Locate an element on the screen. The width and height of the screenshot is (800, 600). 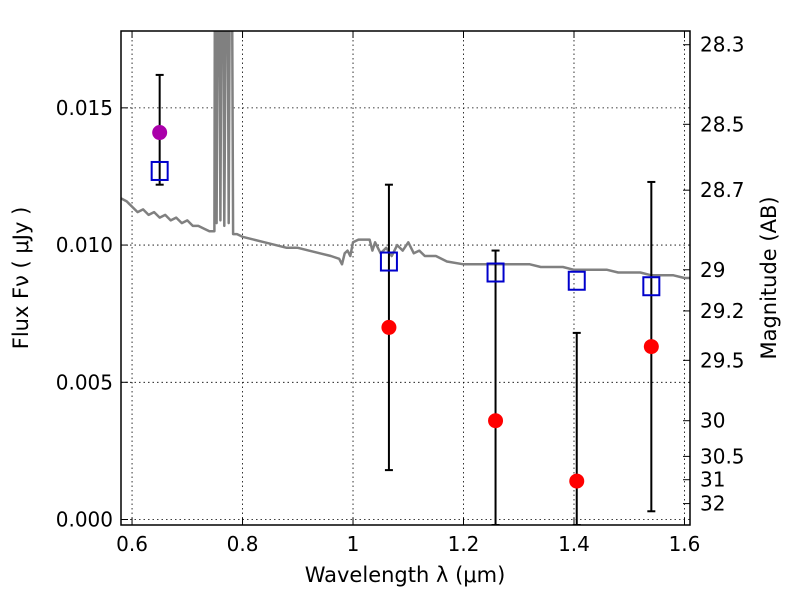
y-tick-label: 0.005 is located at coordinates (84, 382).